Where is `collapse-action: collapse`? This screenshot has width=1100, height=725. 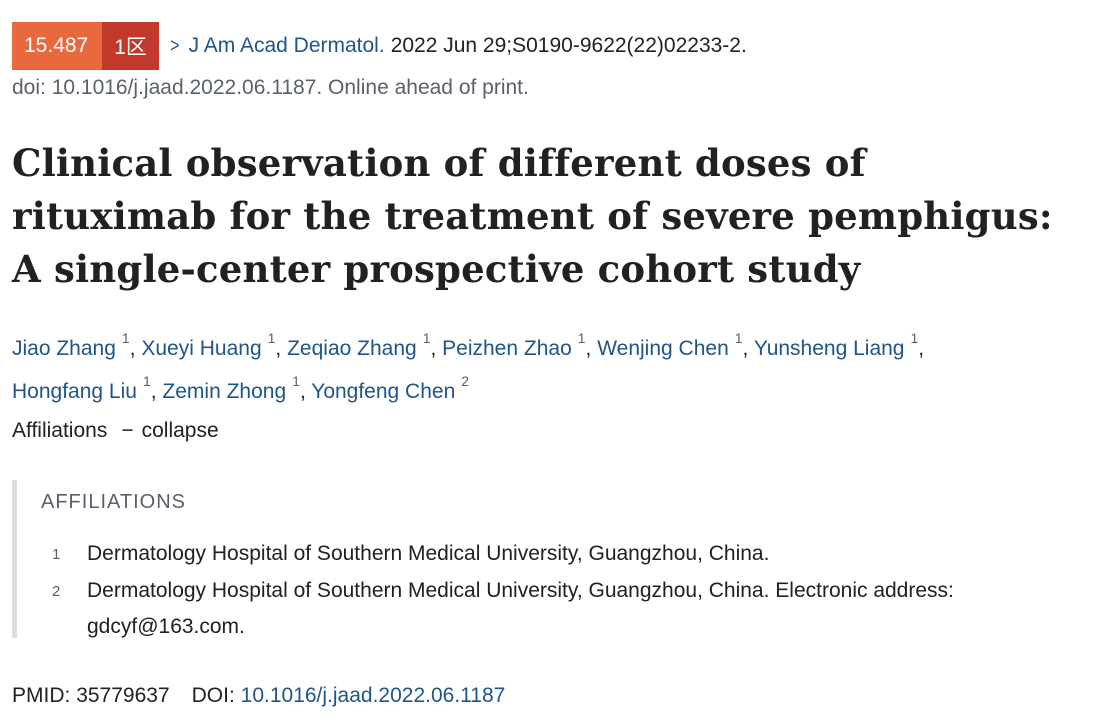
collapse-action: collapse is located at coordinates (180, 430).